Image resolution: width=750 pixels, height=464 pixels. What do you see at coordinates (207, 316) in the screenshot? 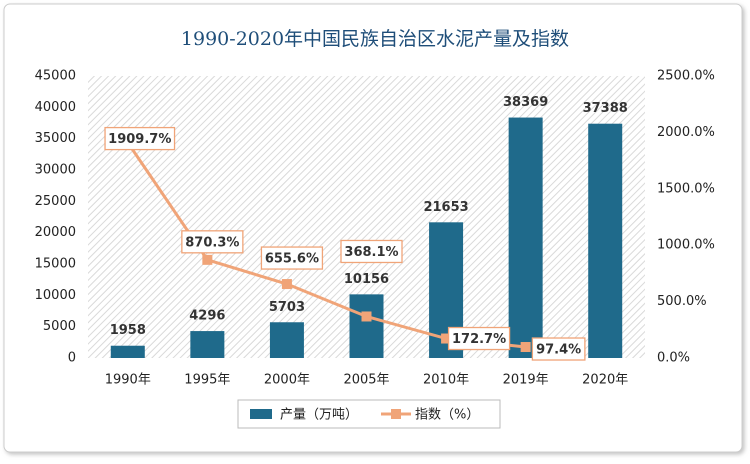
I see `value-label: 4296` at bounding box center [207, 316].